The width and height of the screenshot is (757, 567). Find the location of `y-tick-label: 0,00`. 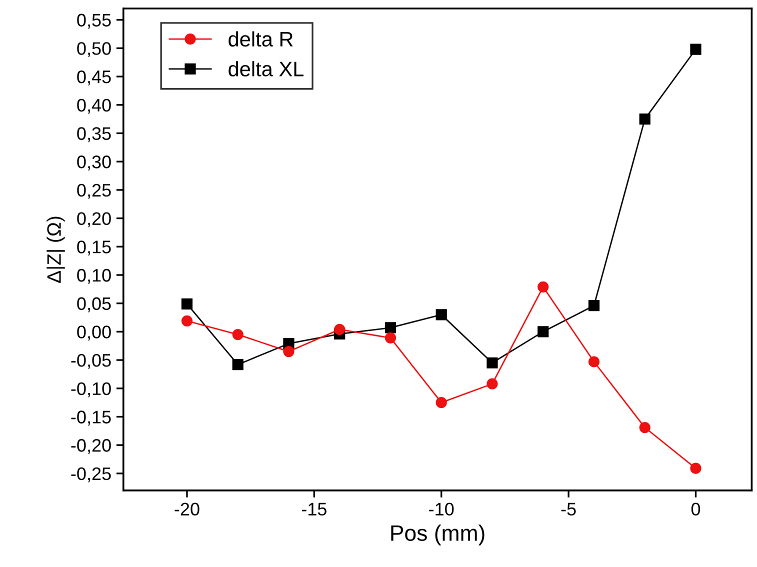

y-tick-label: 0,00 is located at coordinates (94, 333).